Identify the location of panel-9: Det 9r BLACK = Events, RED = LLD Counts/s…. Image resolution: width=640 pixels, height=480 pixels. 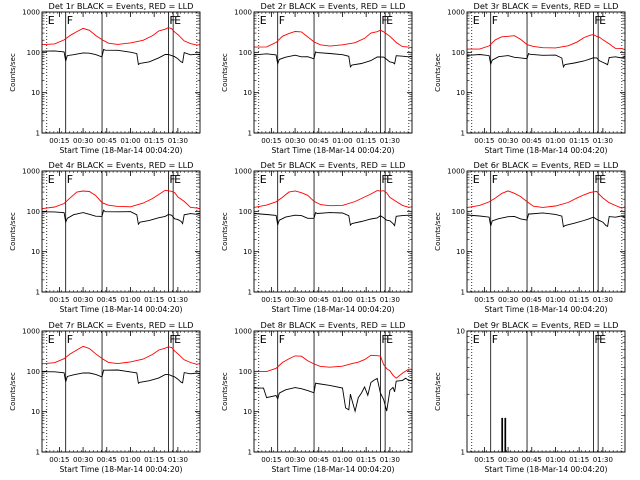
(530, 397).